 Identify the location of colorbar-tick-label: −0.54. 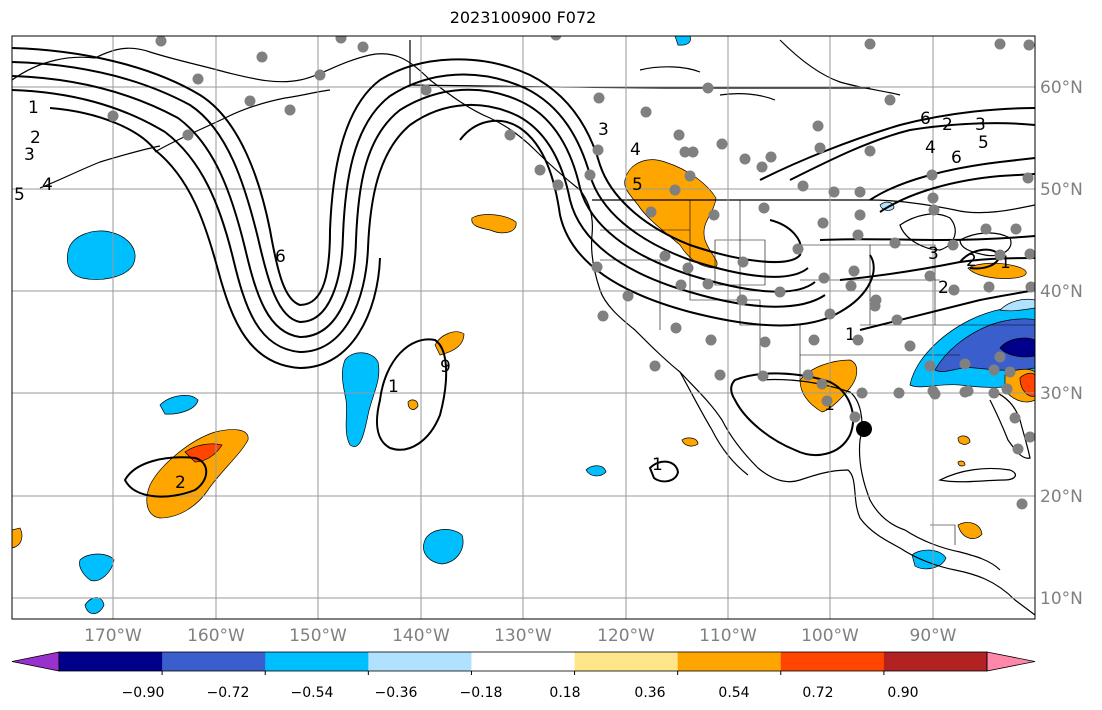
(312, 693).